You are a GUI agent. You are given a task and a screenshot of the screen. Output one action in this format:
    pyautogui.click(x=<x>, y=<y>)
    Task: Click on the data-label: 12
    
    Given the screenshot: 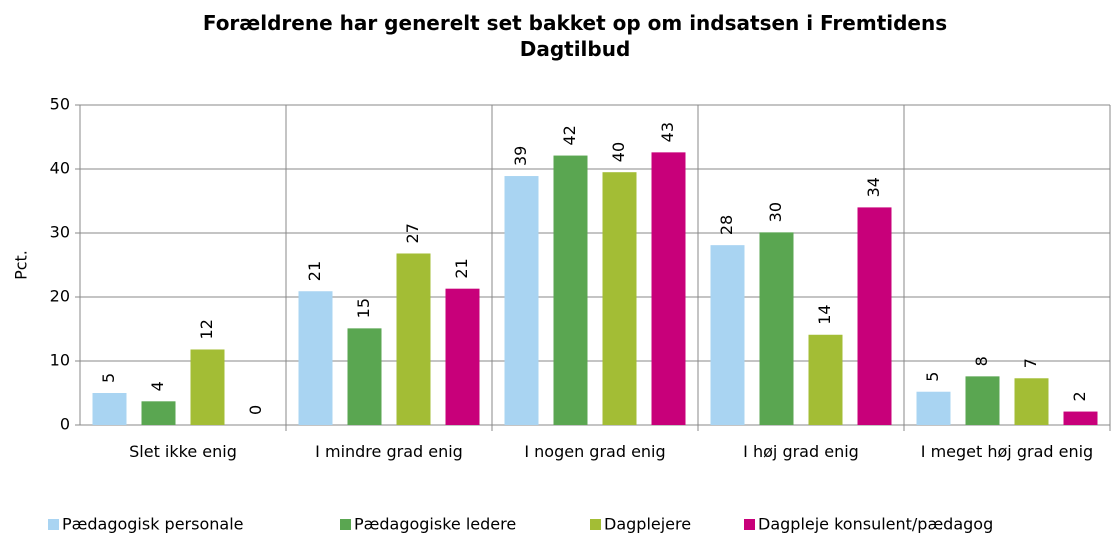 What is the action you would take?
    pyautogui.click(x=206, y=329)
    